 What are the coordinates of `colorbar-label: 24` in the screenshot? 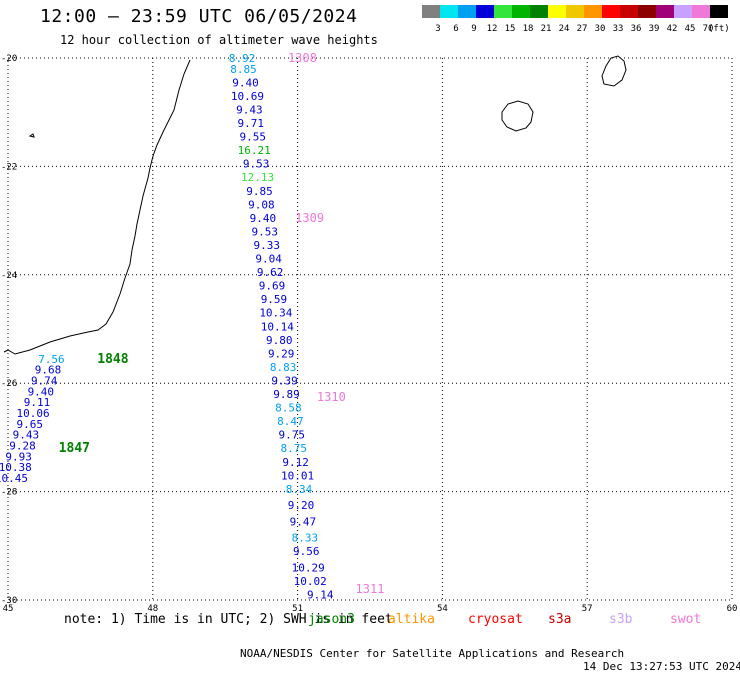 It's located at (564, 29).